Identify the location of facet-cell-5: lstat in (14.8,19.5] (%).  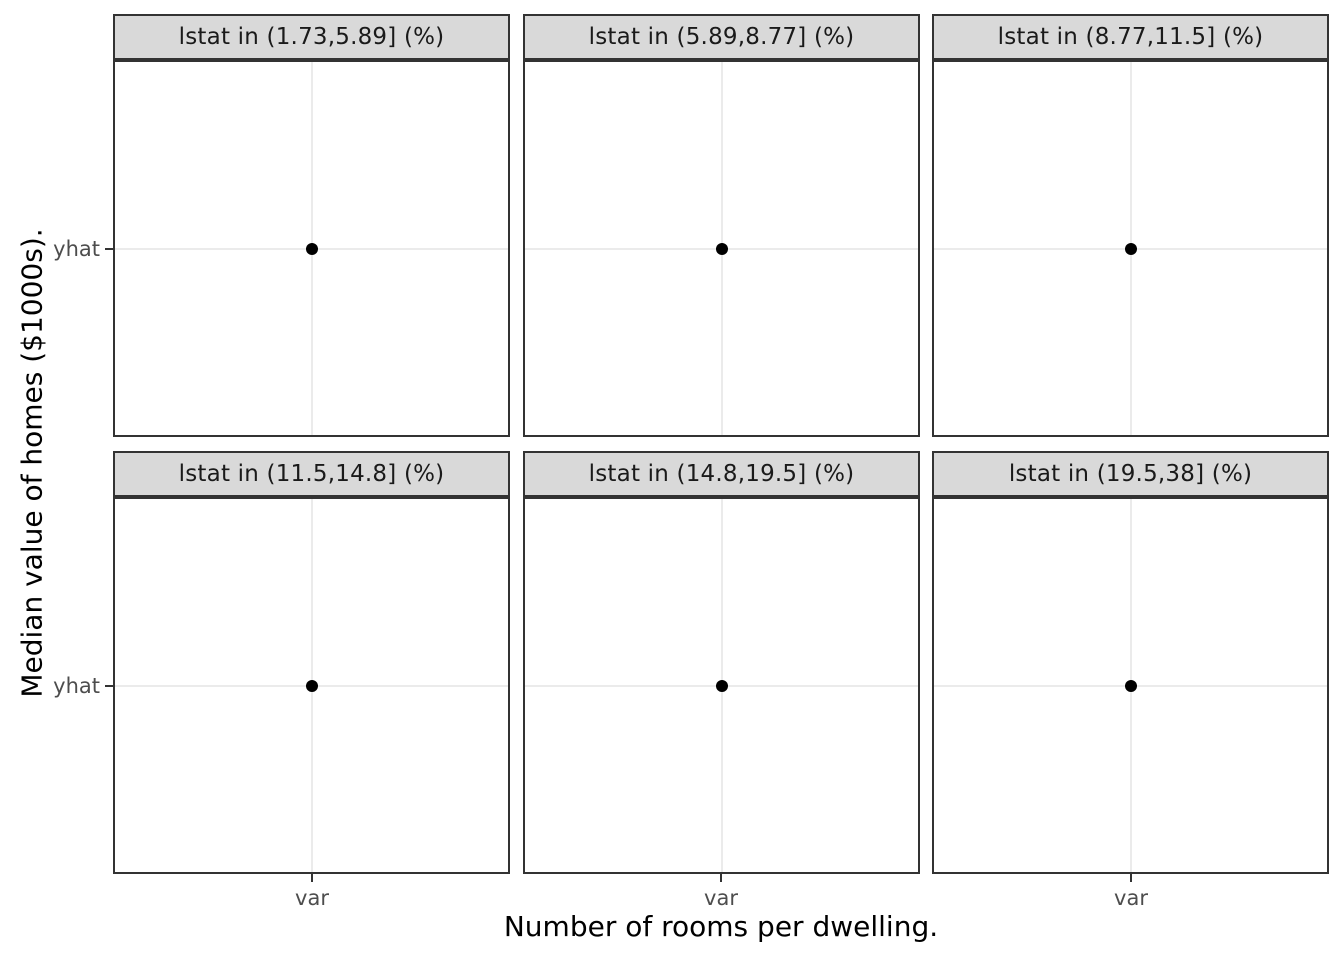
(721, 662).